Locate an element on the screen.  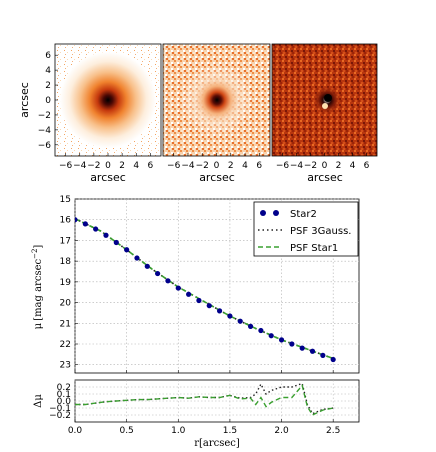
x-tick-label: 2.5 is located at coordinates (333, 431).